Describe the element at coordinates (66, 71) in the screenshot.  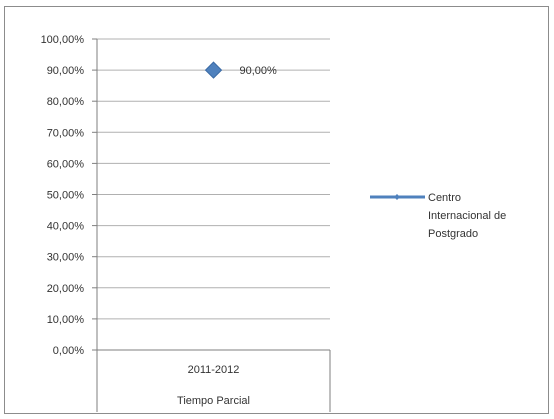
I see `y-tick-label: 90,00%` at that location.